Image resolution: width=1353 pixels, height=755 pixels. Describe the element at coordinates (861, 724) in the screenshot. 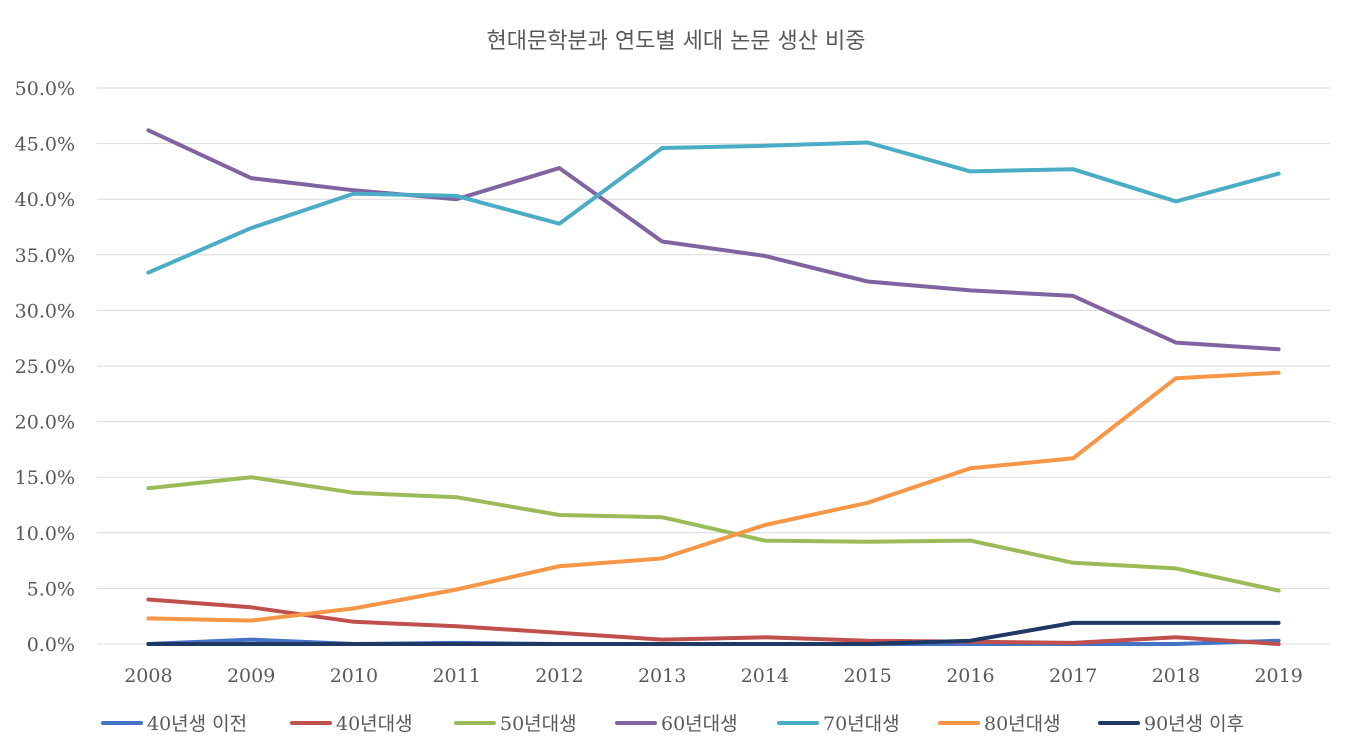

I see `legend-label: 70년대생` at that location.